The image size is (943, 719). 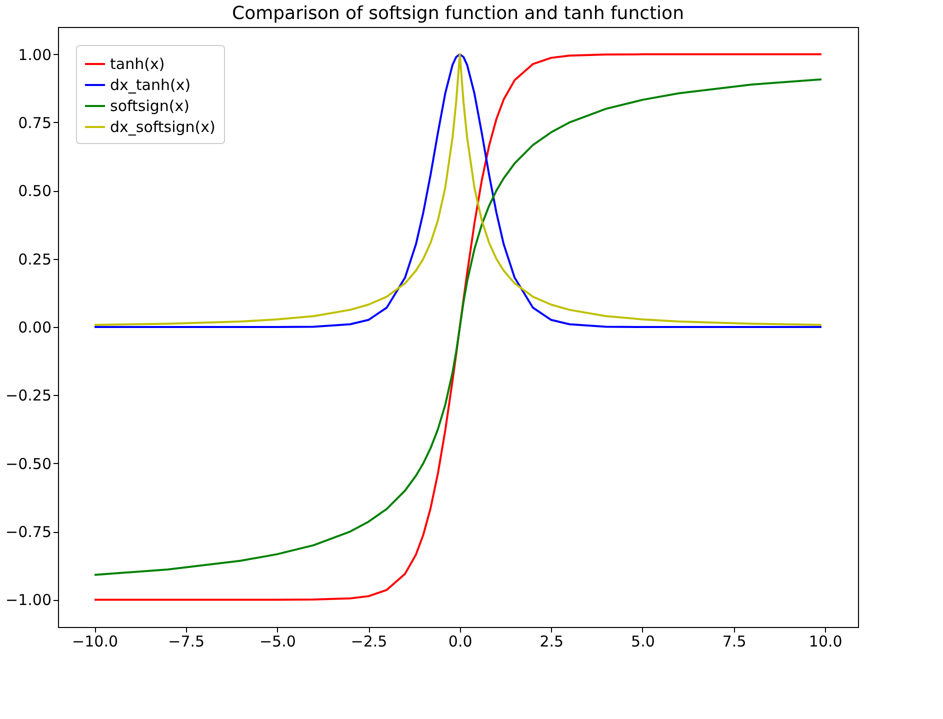 What do you see at coordinates (35, 327) in the screenshot?
I see `y-tick-label: 0.00` at bounding box center [35, 327].